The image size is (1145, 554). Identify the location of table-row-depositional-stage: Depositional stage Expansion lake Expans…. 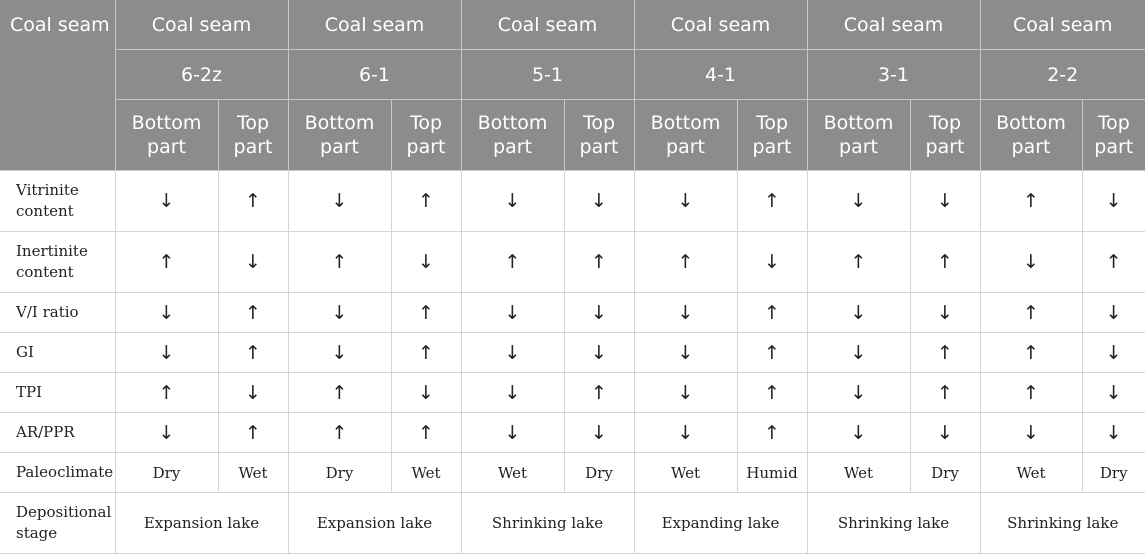
(572, 523).